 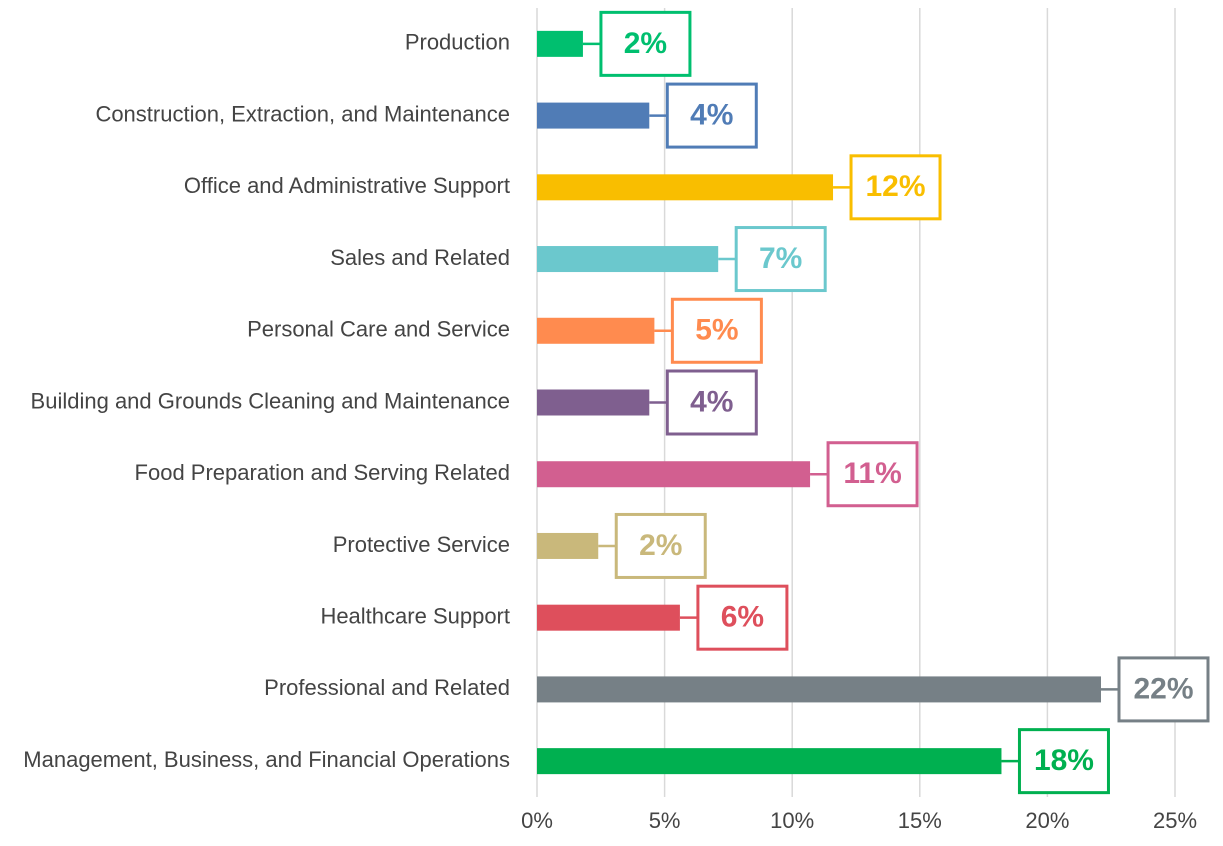 What do you see at coordinates (421, 544) in the screenshot?
I see `y-tick-label: Protective Service` at bounding box center [421, 544].